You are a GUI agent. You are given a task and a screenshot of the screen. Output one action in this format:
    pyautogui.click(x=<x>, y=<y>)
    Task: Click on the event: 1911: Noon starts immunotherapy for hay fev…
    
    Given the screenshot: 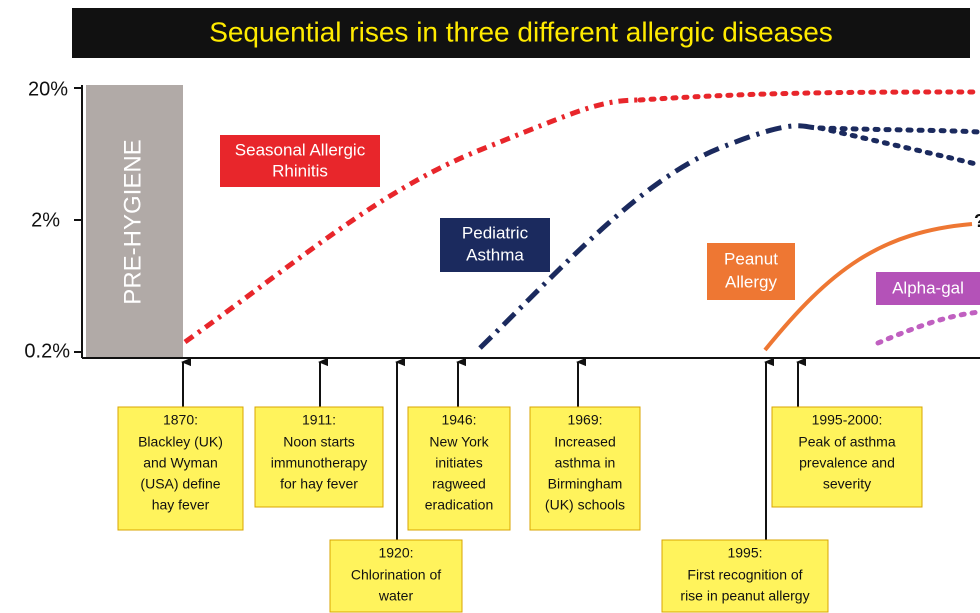 What is the action you would take?
    pyautogui.click(x=319, y=435)
    